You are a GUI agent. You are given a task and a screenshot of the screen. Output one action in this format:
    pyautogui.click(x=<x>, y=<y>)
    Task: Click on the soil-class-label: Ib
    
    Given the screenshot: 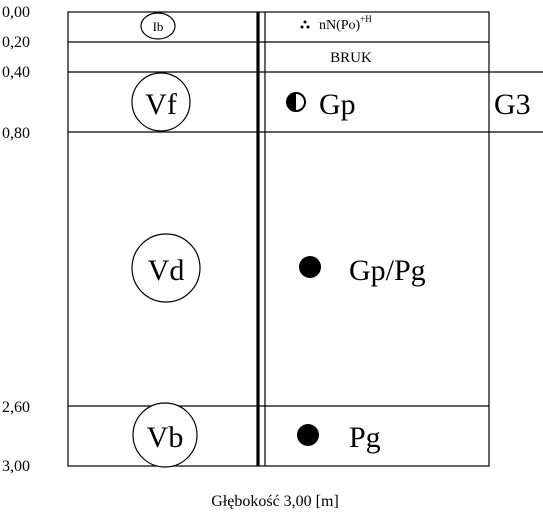 What is the action you would take?
    pyautogui.click(x=158, y=26)
    